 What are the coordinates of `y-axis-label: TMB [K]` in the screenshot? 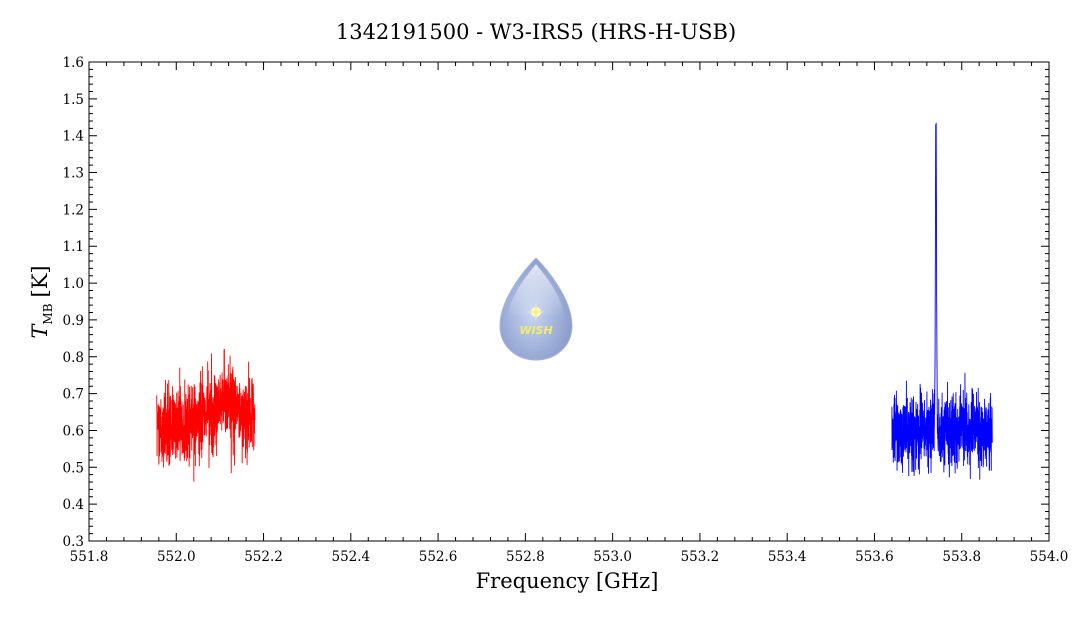 It's located at (41, 301).